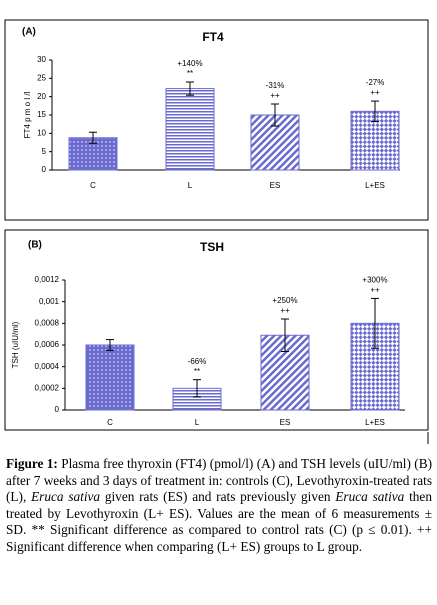  Describe the element at coordinates (47, 322) in the screenshot. I see `y-tick-label: 0,0008` at that location.